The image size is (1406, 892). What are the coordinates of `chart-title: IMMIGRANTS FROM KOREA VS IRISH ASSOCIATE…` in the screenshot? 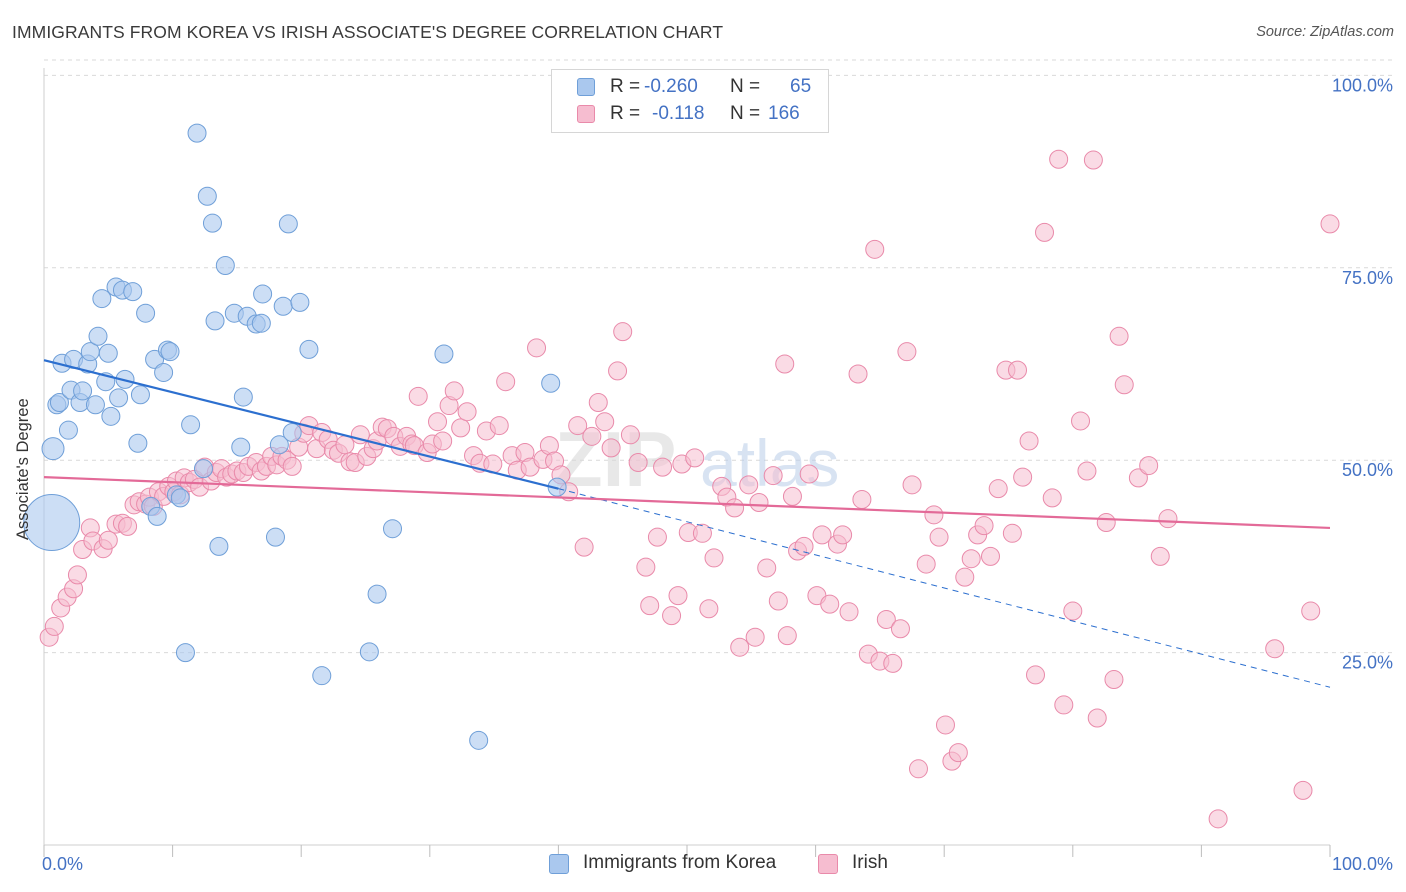 It's located at (368, 32).